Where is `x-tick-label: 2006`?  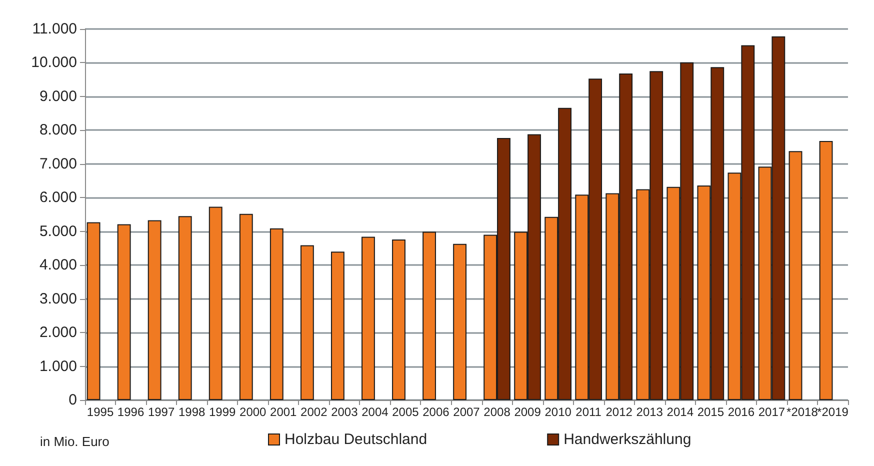 x-tick-label: 2006 is located at coordinates (436, 412).